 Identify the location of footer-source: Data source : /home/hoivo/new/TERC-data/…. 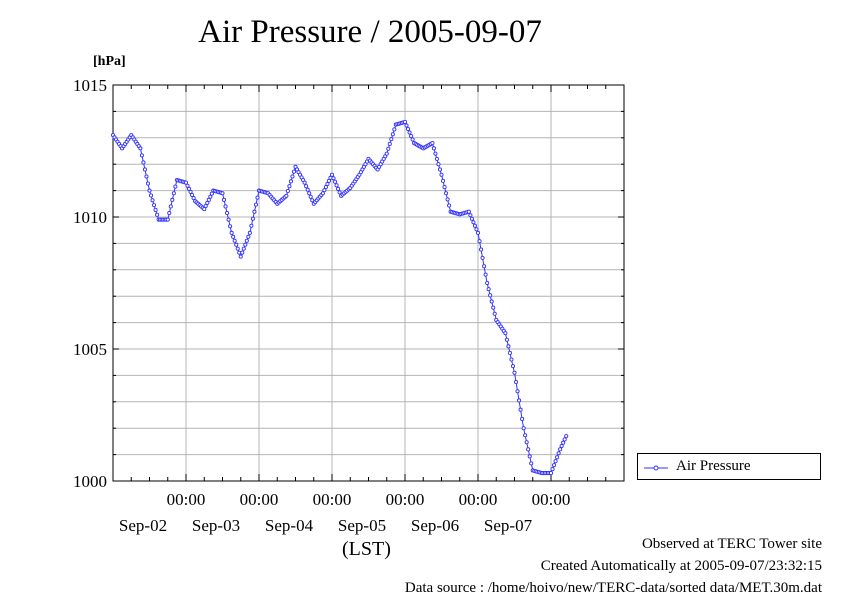
(613, 588).